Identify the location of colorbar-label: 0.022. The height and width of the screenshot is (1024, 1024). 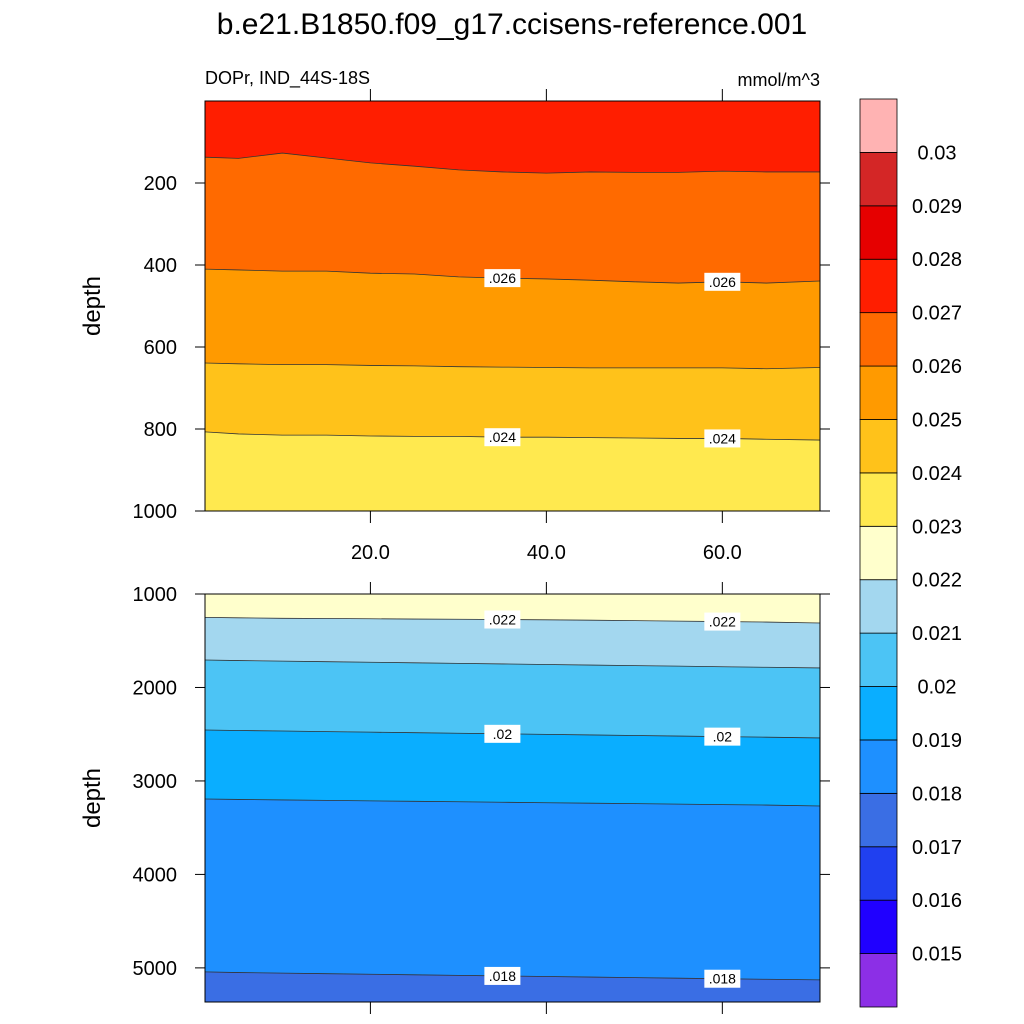
(937, 581).